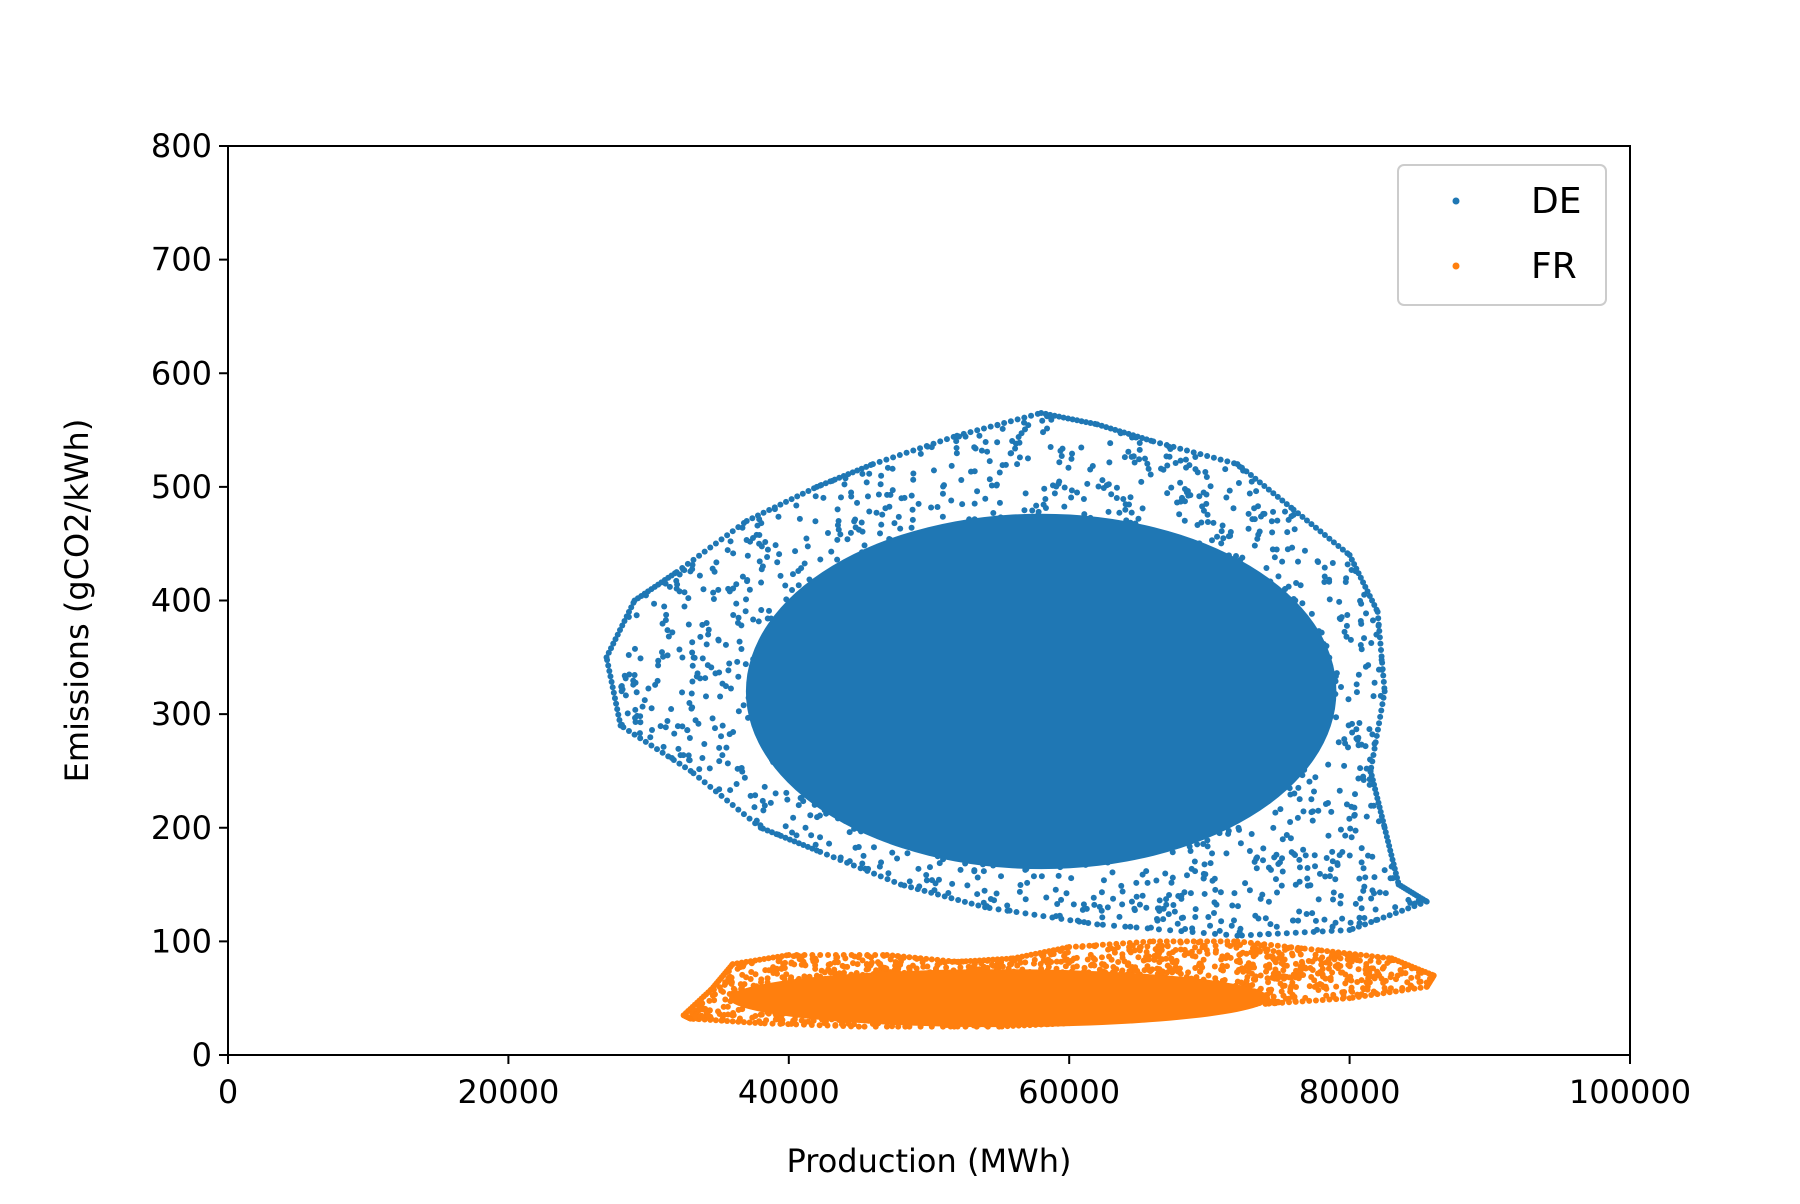  Describe the element at coordinates (1041, 691) in the screenshot. I see `series-de-dense-region` at that location.